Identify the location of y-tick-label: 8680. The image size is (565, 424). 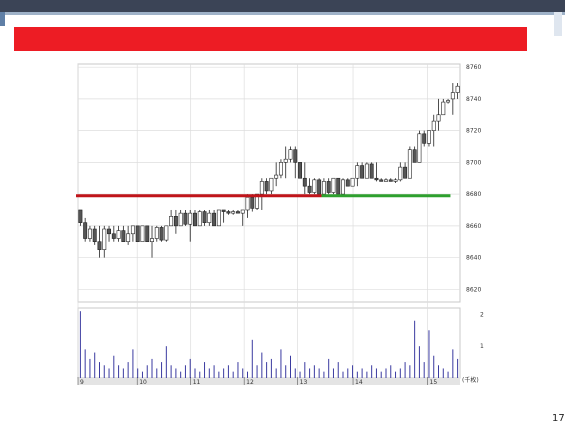
(473, 194).